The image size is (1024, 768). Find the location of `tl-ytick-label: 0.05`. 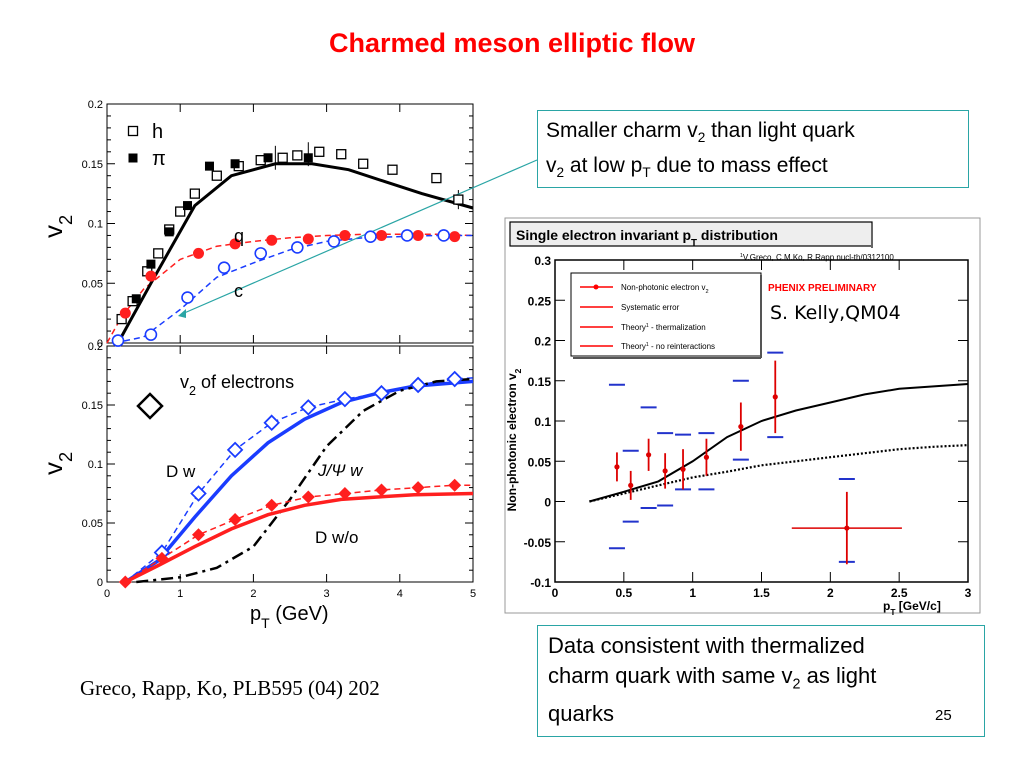

tl-ytick-label: 0.05 is located at coordinates (92, 284).